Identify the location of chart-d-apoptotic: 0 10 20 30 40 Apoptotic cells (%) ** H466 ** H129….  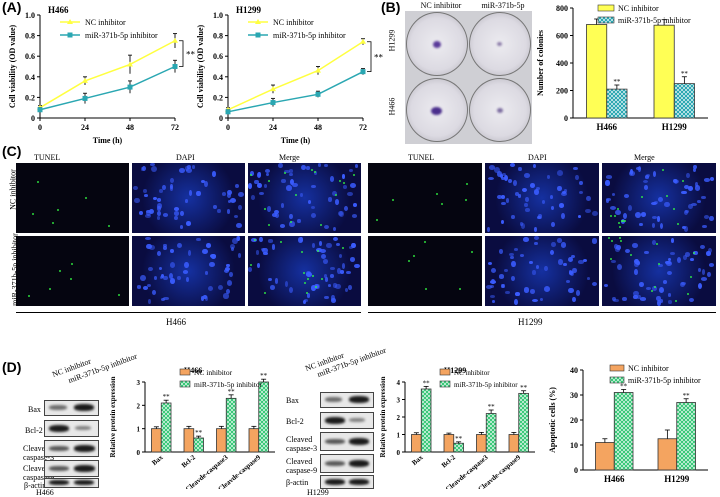
(628, 424).